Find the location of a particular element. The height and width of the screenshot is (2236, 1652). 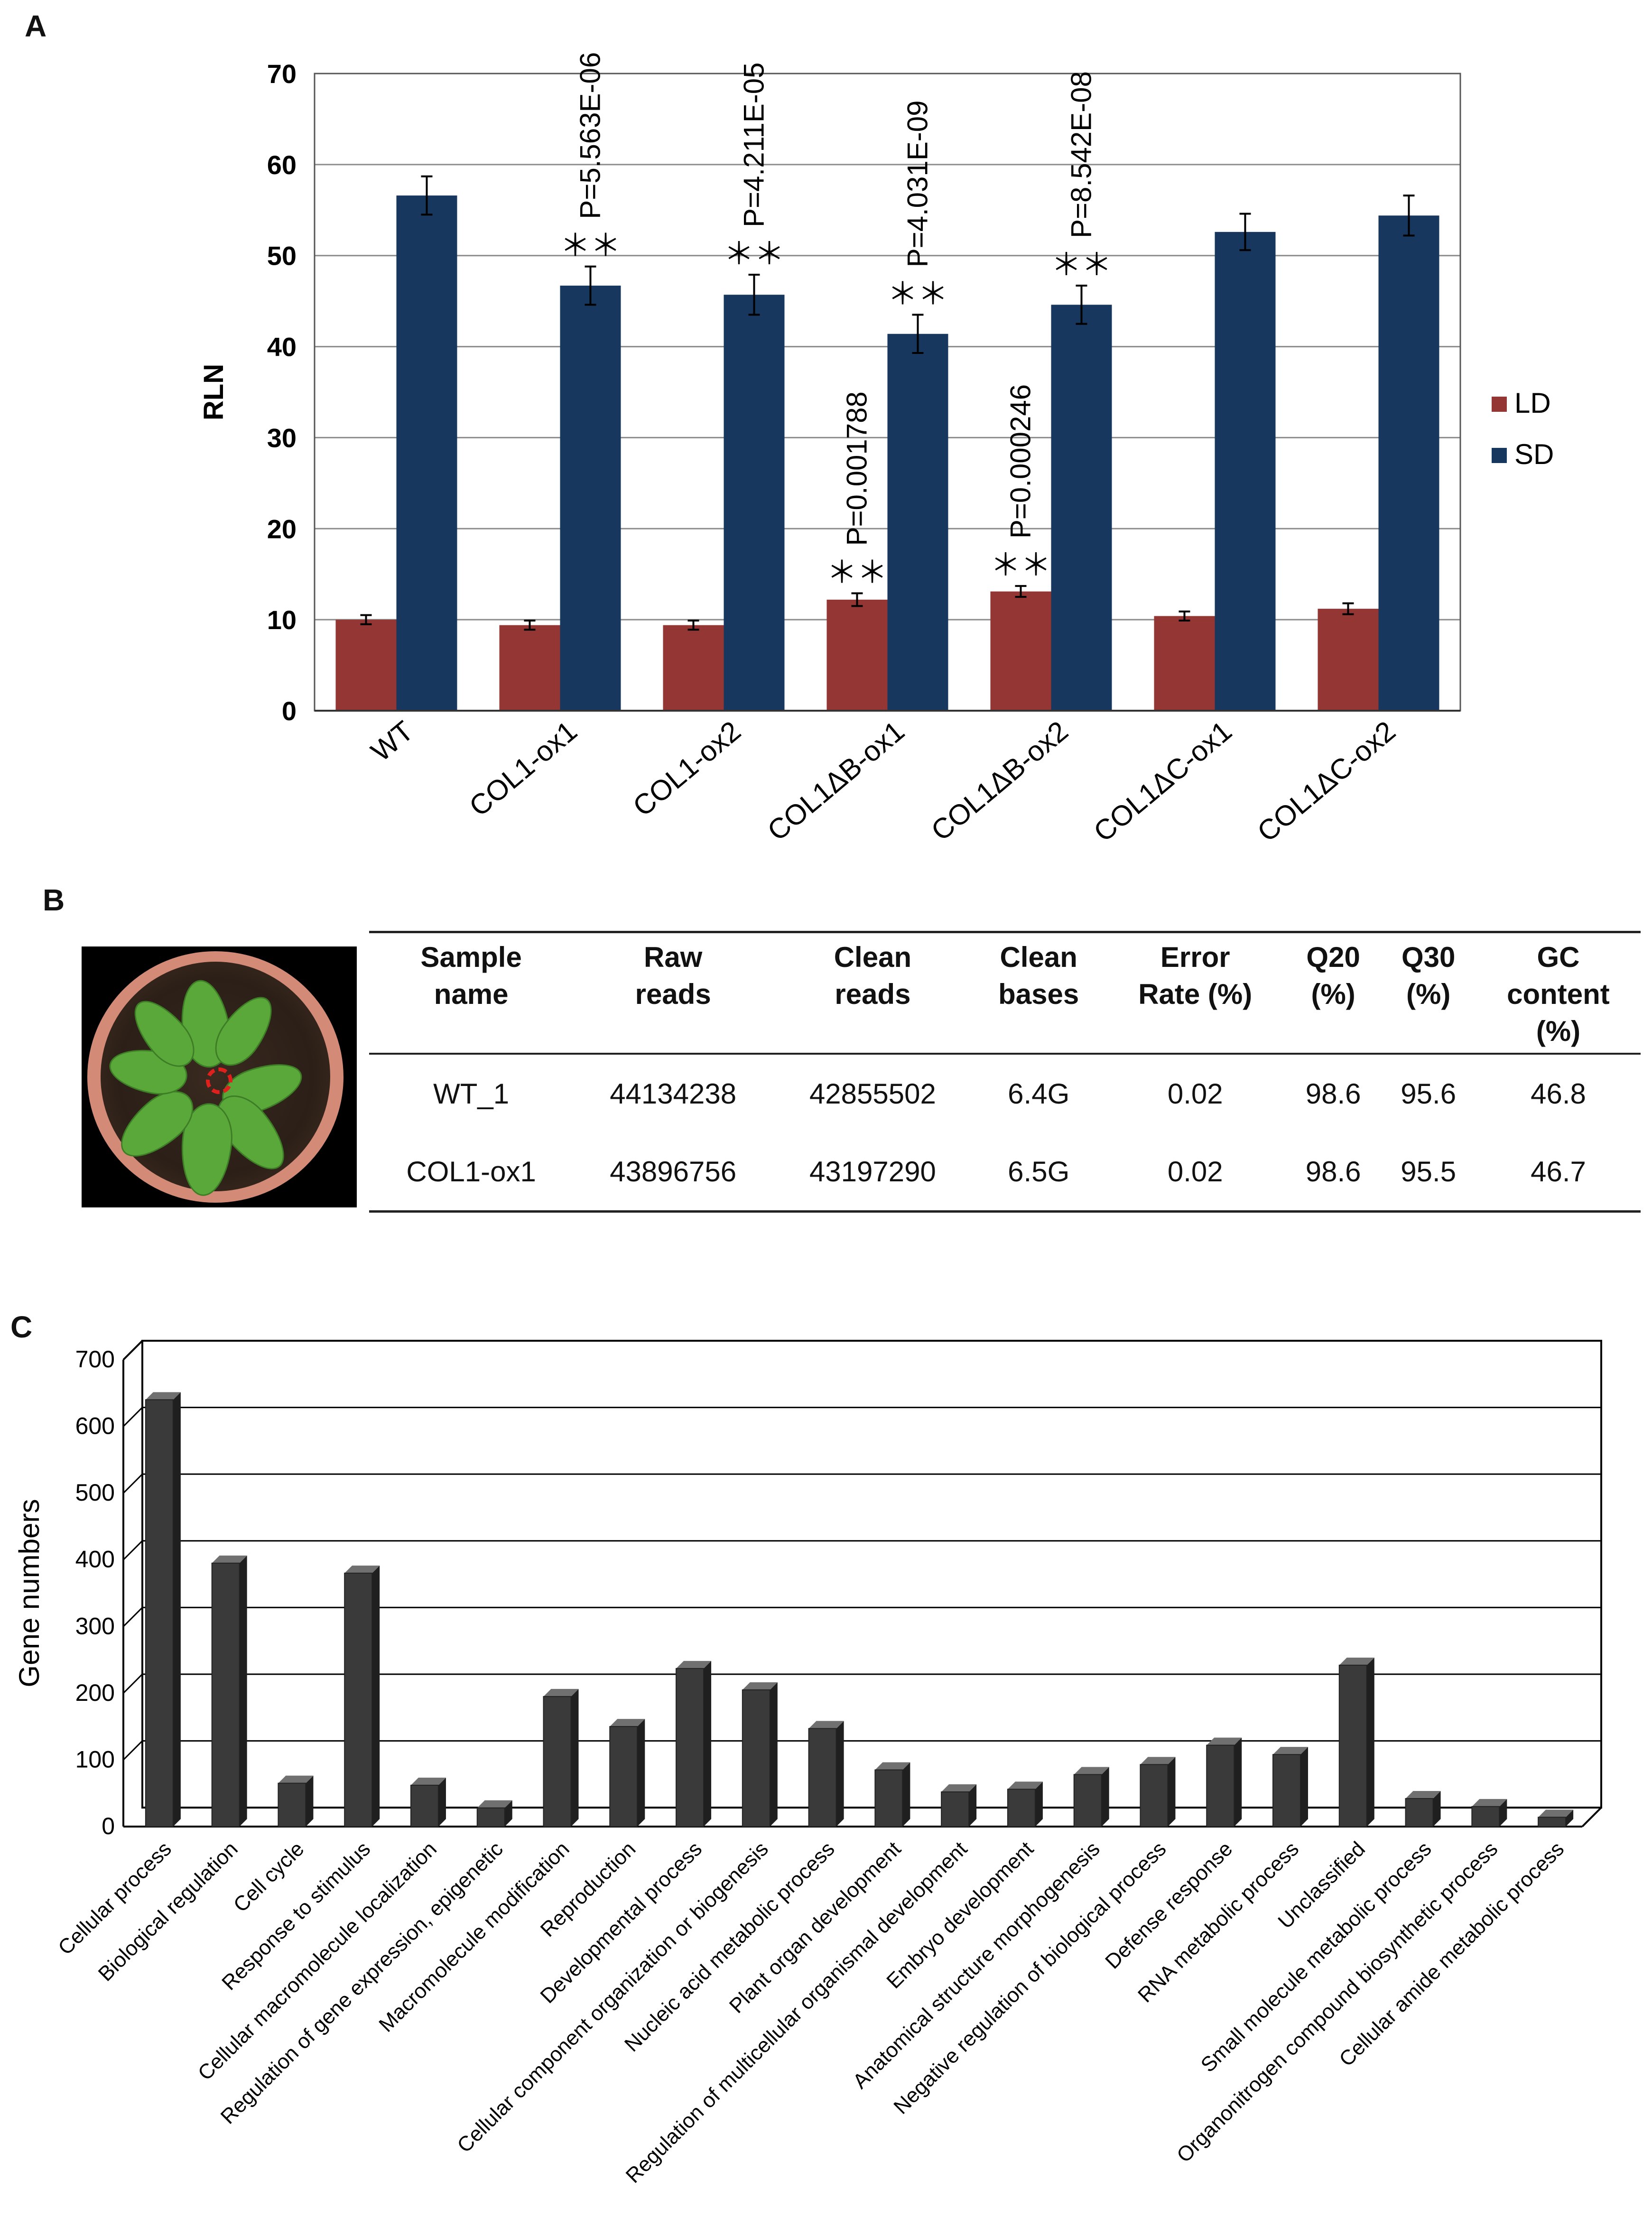

table-cell: 44134238 is located at coordinates (673, 1093).